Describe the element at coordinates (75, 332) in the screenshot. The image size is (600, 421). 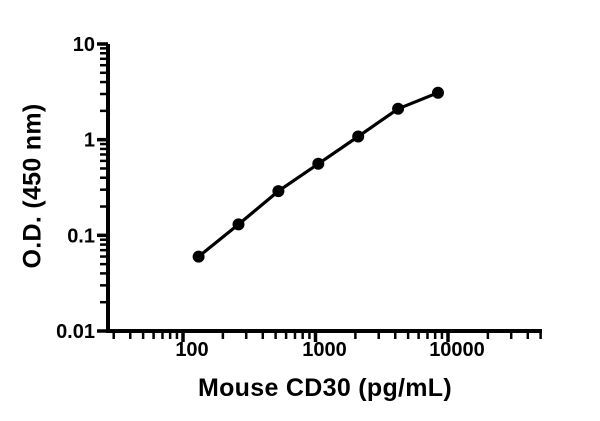
I see `y-tick-label: 0.01` at that location.